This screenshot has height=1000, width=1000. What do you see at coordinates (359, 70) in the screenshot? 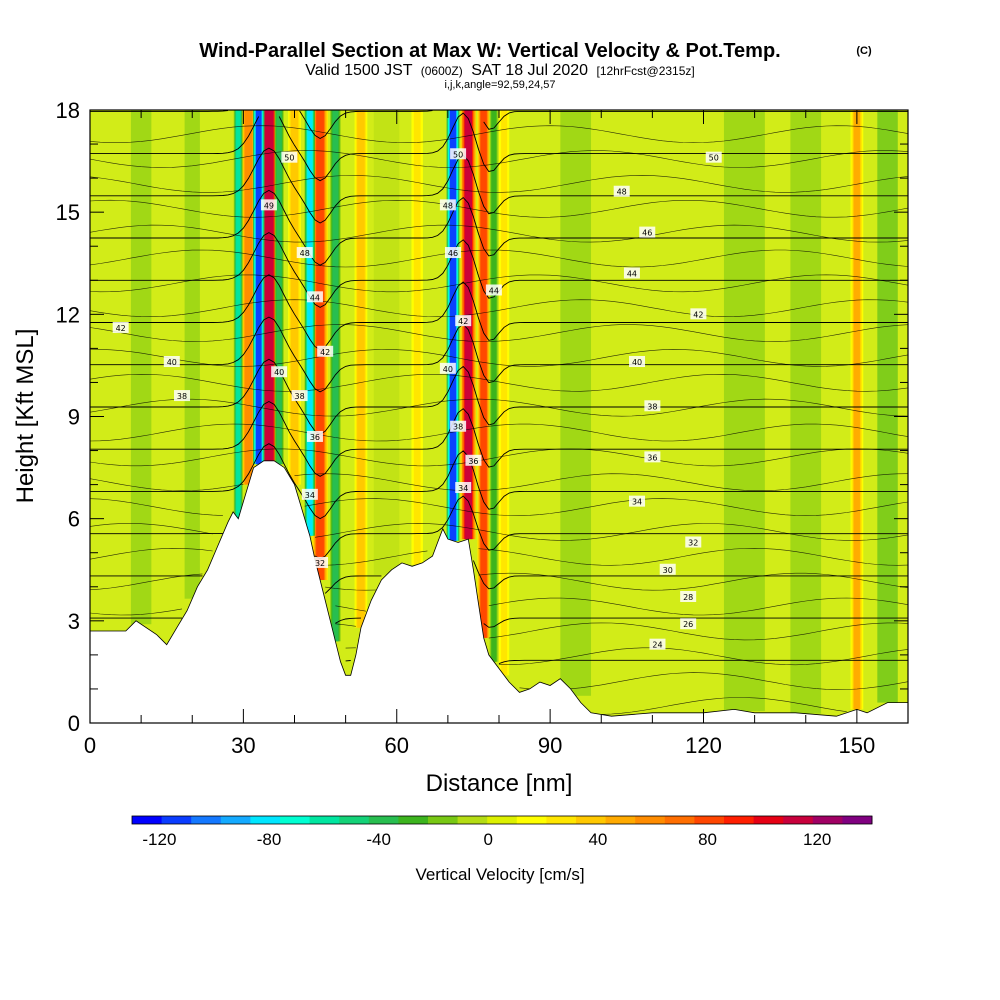
I see `subtitle-valid: Valid 1500 JST` at bounding box center [359, 70].